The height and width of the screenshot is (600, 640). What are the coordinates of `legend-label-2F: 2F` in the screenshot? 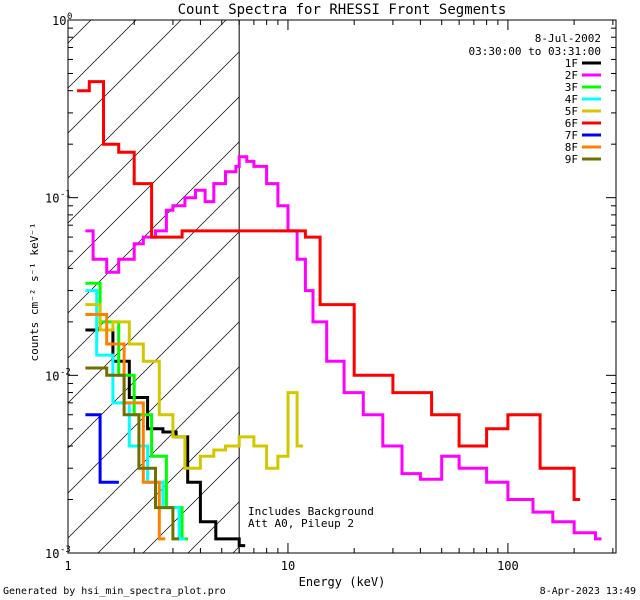 It's located at (571, 75).